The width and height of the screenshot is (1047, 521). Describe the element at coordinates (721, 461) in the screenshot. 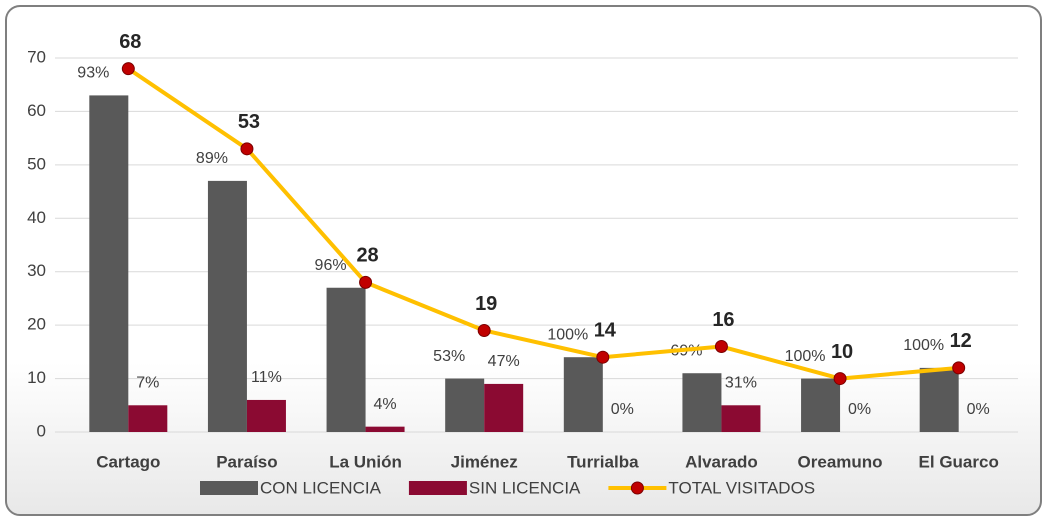

I see `x-tick-label: Alvarado` at that location.